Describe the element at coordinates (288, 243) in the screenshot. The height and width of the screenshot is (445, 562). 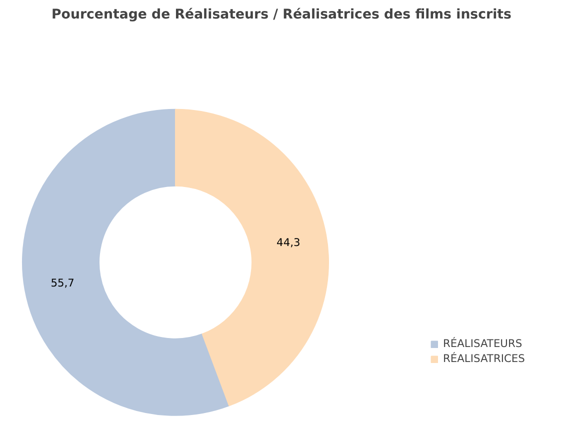
I see `data-label: 44,3` at that location.